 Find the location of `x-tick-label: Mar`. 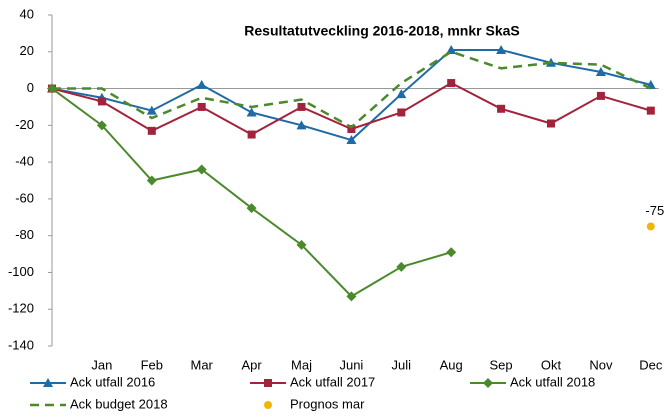

x-tick-label: Mar is located at coordinates (202, 364).